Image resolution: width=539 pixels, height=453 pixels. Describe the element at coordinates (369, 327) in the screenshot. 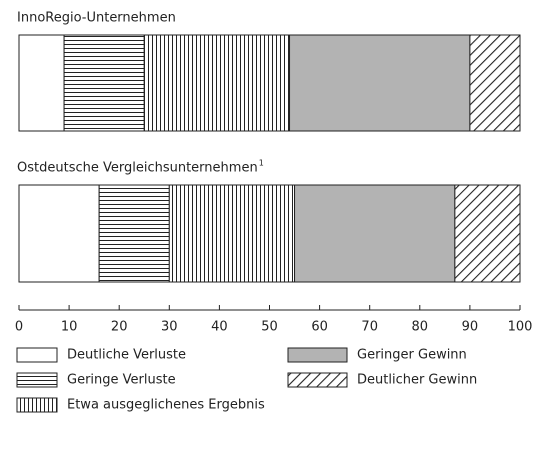

I see `x-tick-label: 70` at that location.